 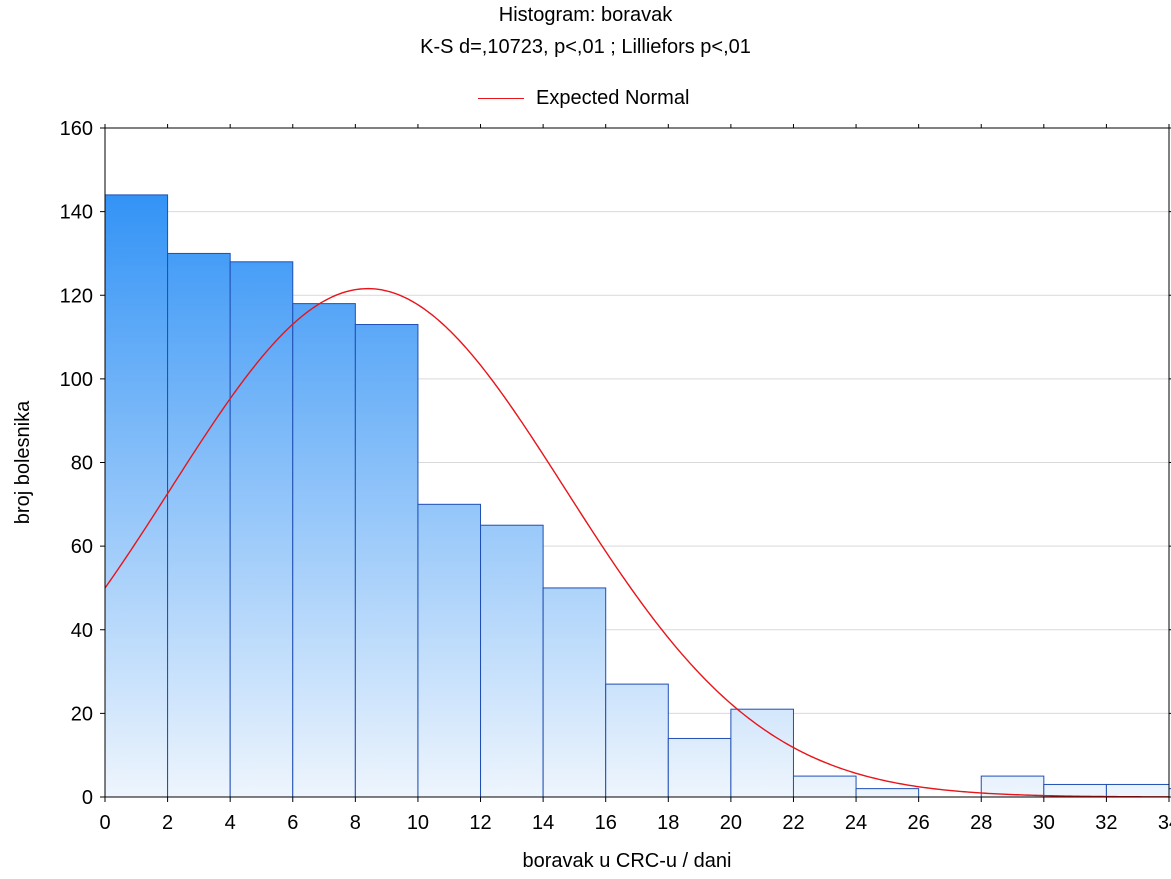 I want to click on y-tick-label: 160, so click(x=76, y=129).